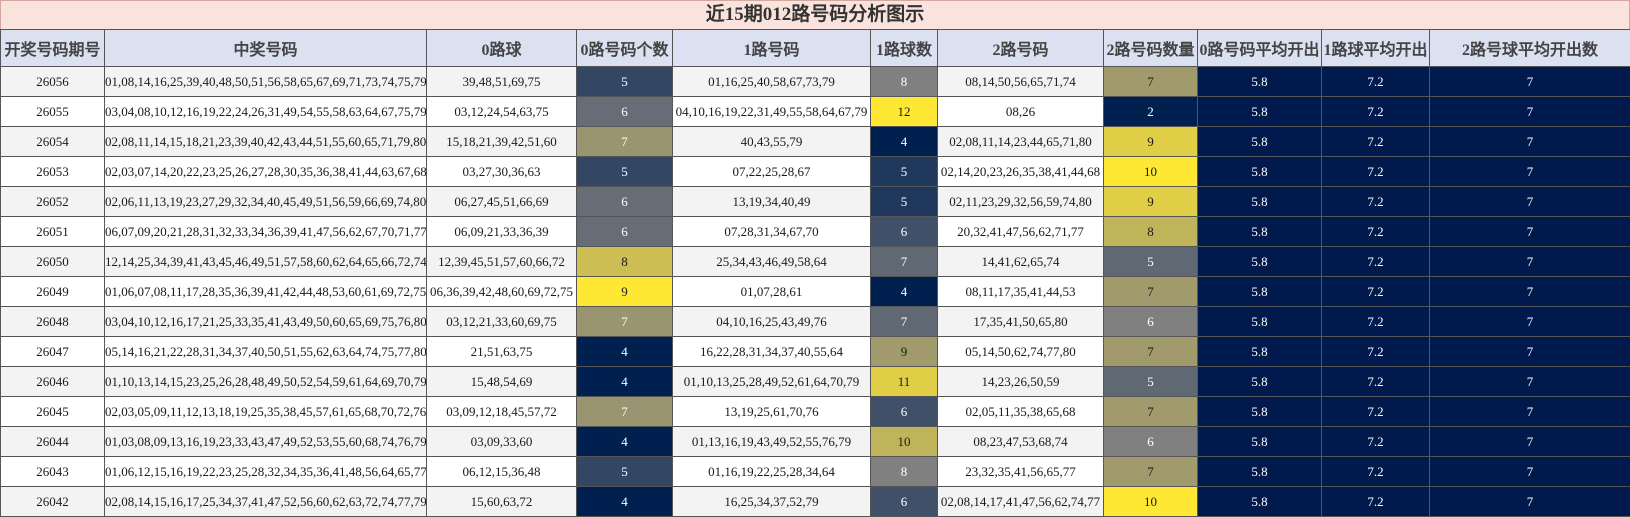  What do you see at coordinates (771, 381) in the screenshot?
I see `cell-route1-numbers: 01,10,13,25,28,49,52,61,64,70,79` at bounding box center [771, 381].